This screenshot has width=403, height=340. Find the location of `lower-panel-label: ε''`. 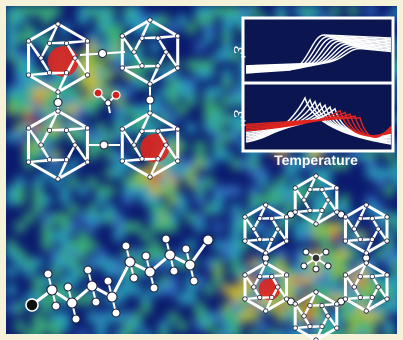

lower-panel-label: ε'' is located at coordinates (239, 118).